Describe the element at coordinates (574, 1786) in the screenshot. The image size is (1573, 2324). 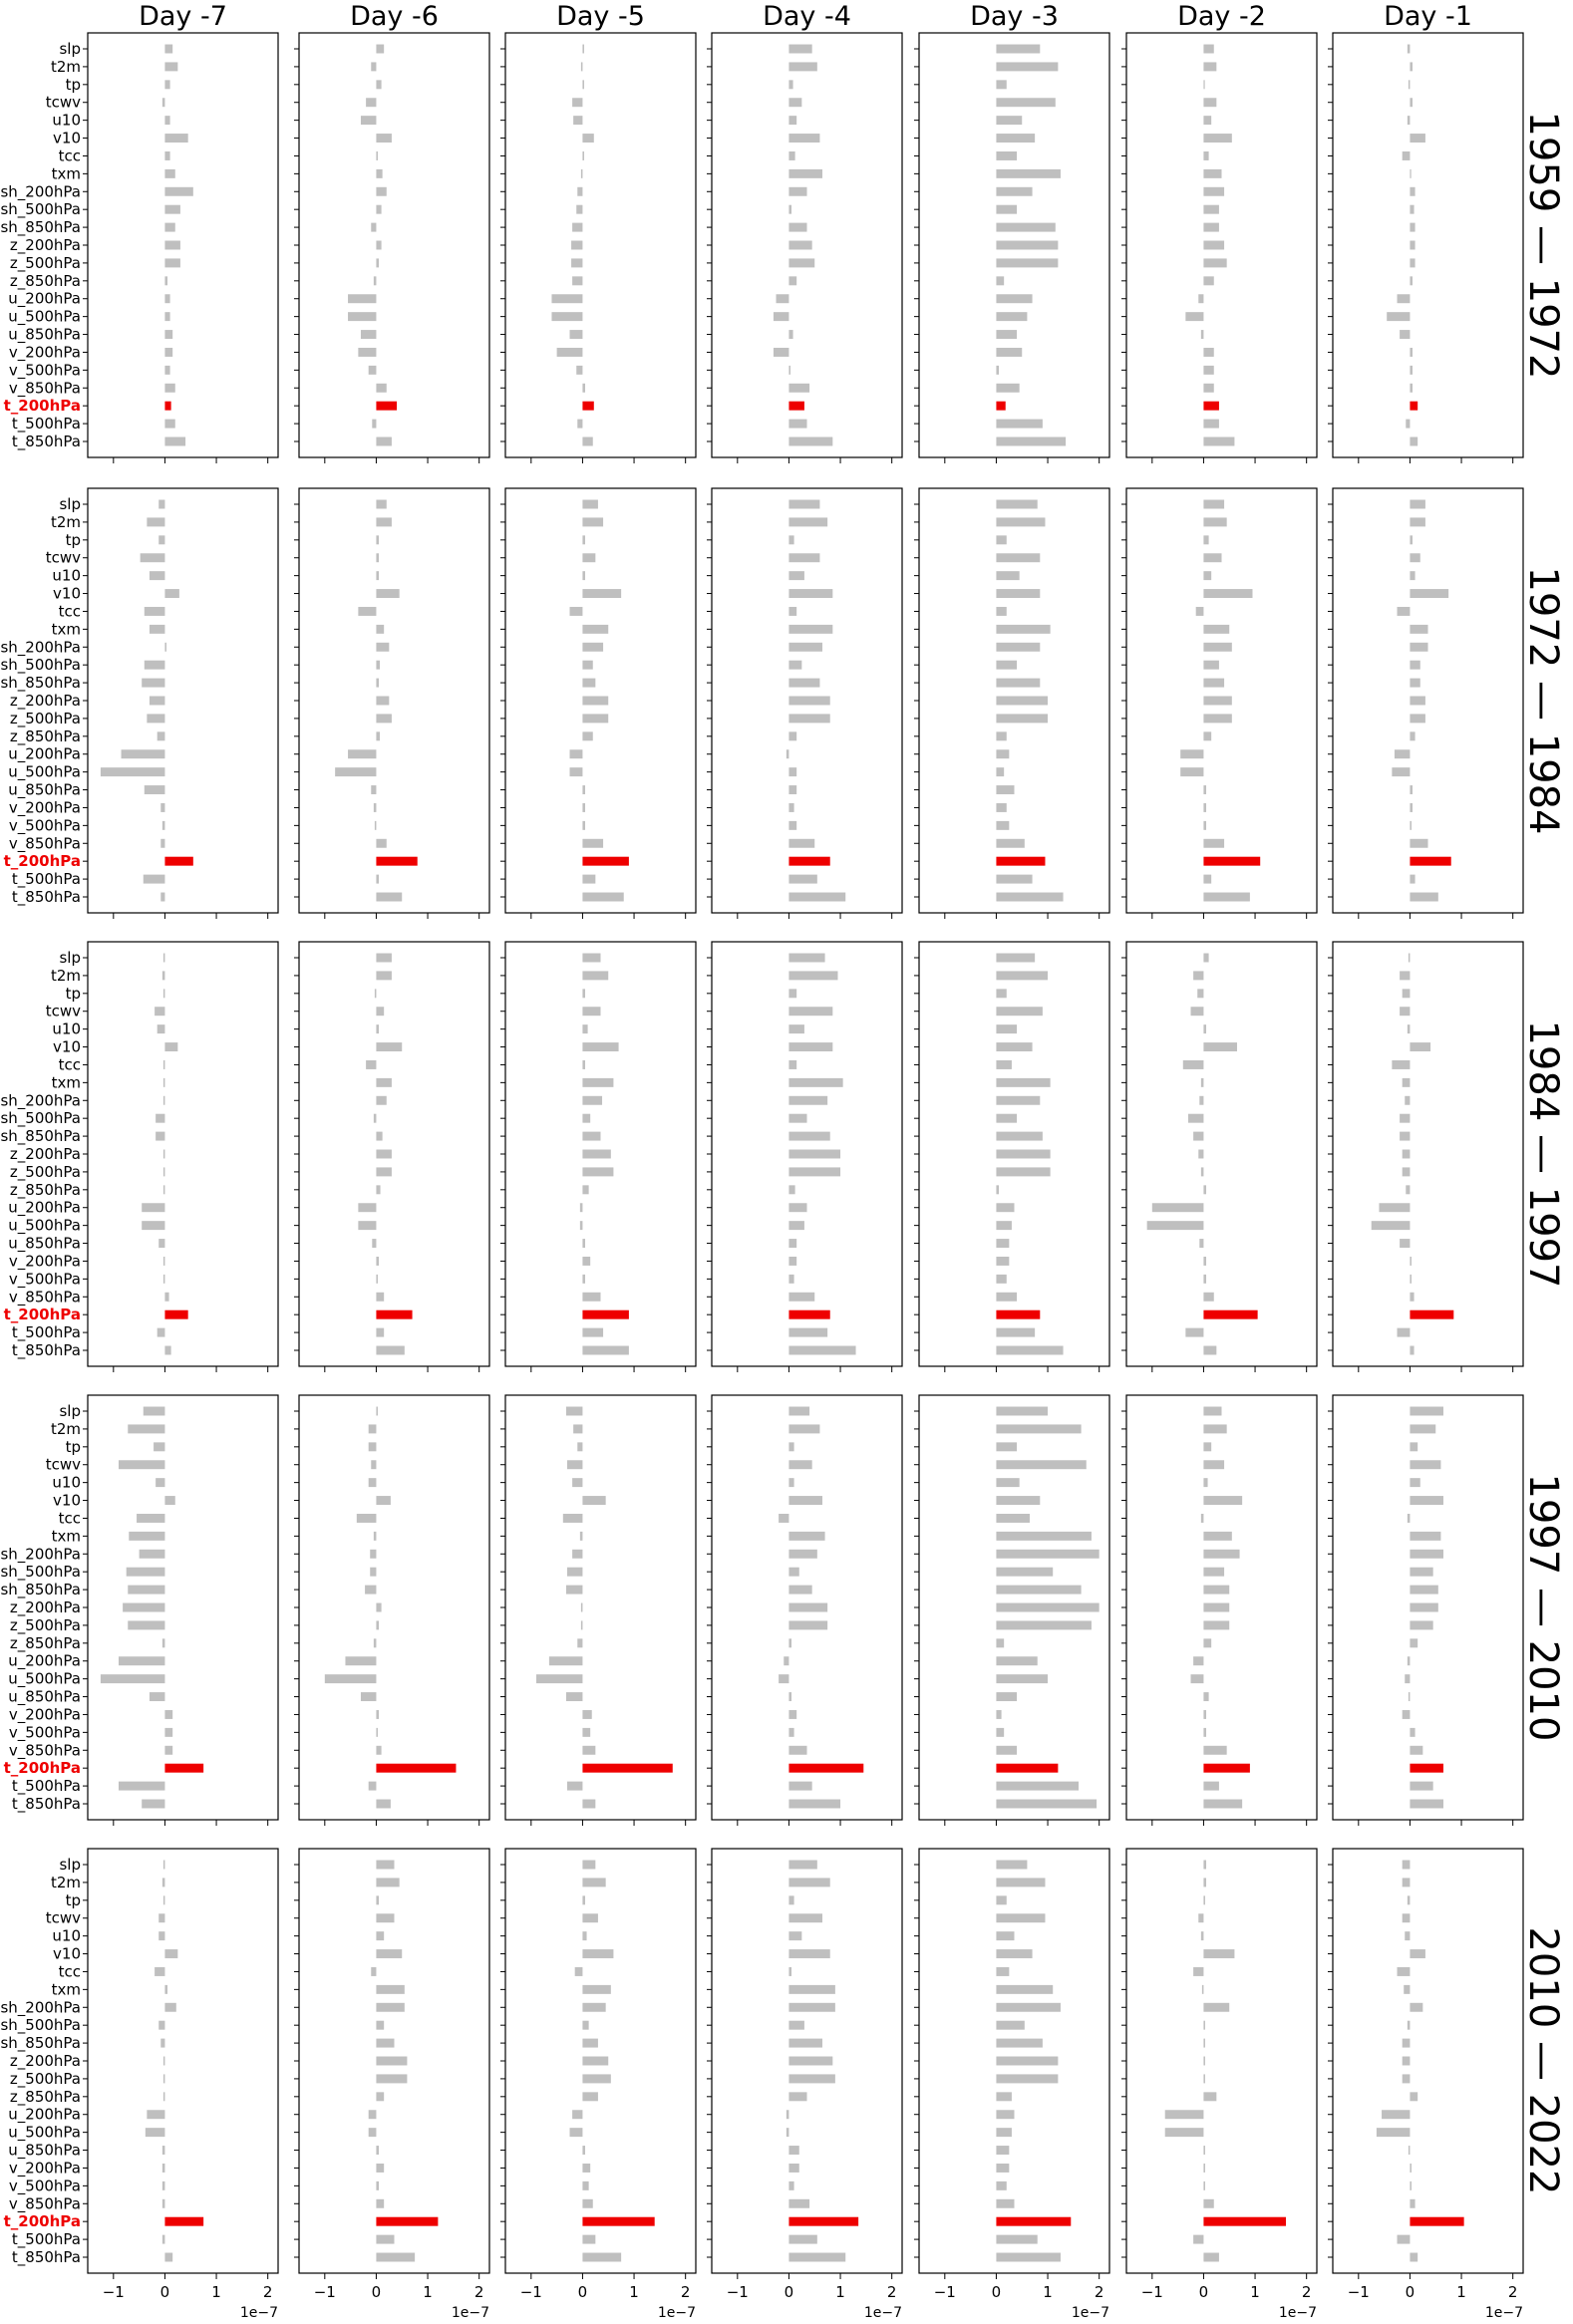
I see `bar-t_500hPa-r3-c2` at that location.